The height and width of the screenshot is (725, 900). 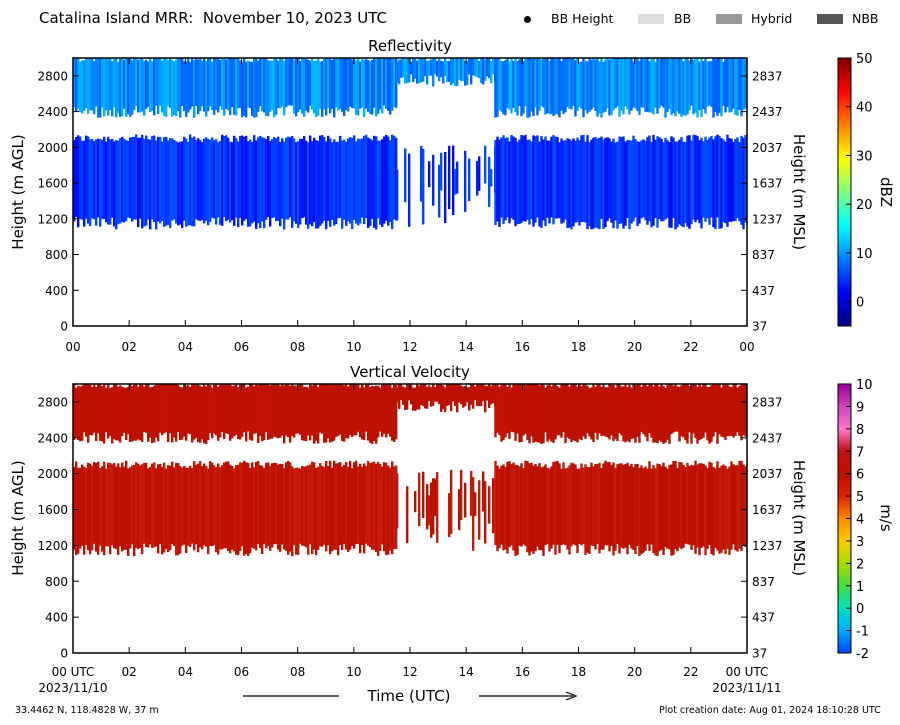 What do you see at coordinates (571, 696) in the screenshot?
I see `arrow-right-icon` at bounding box center [571, 696].